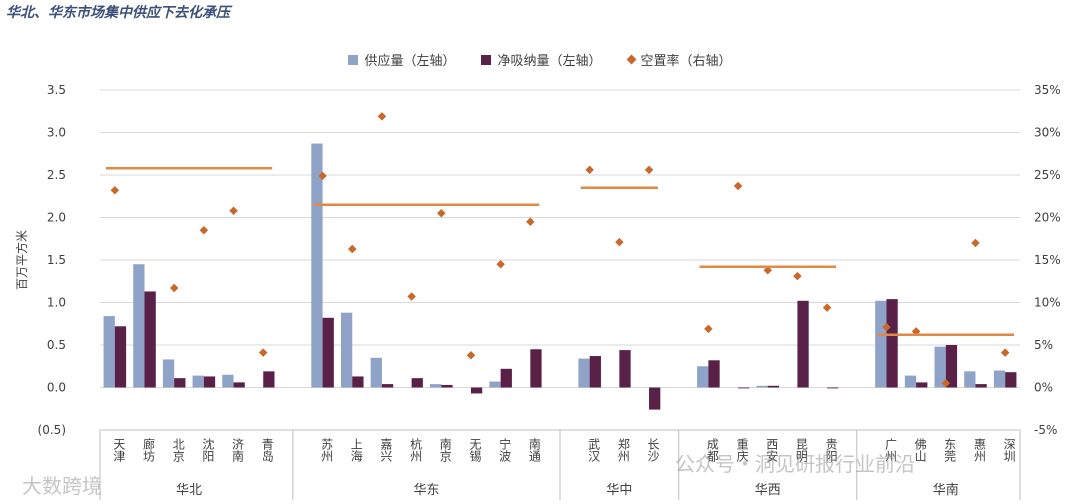 This screenshot has width=1080, height=504. What do you see at coordinates (208, 449) in the screenshot?
I see `city-label: 沈阳` at bounding box center [208, 449].